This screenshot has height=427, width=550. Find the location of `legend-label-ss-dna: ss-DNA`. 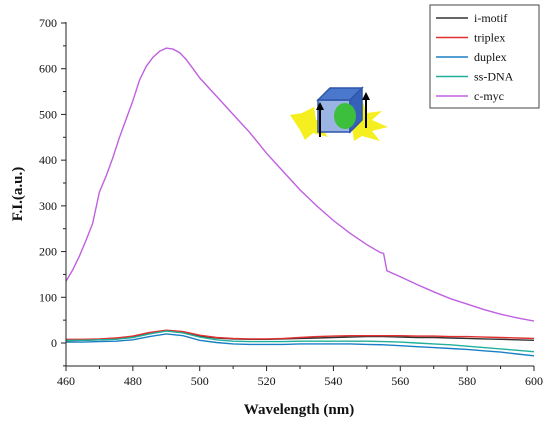

legend-label-ss-dna: ss-DNA is located at coordinates (494, 77).